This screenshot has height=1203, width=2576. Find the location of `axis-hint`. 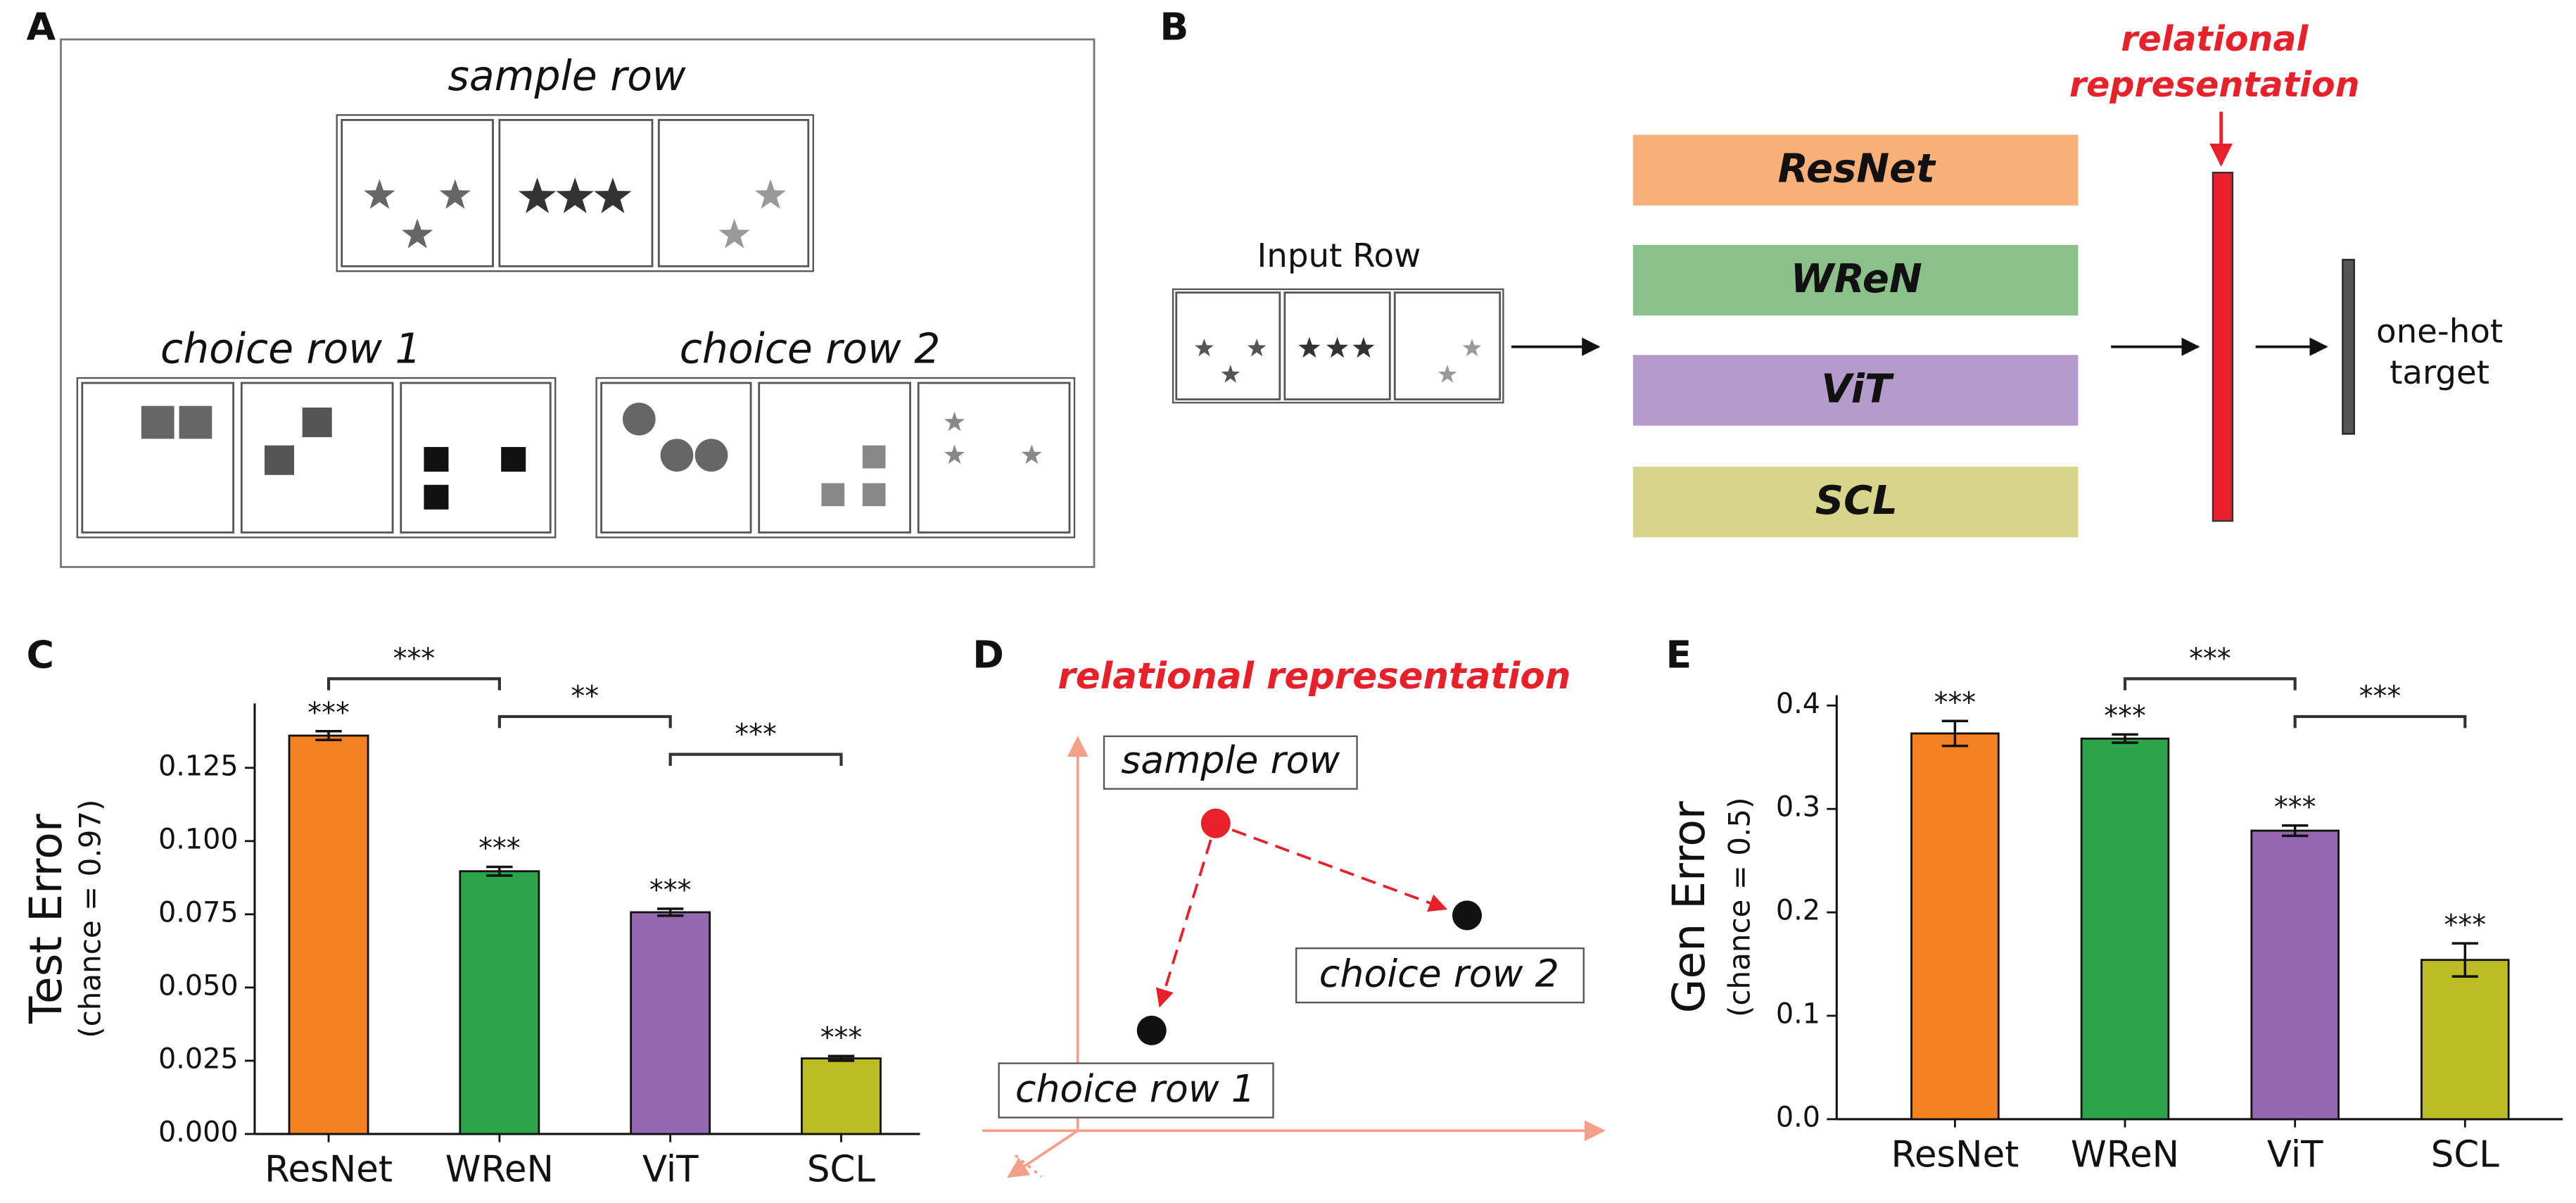

axis-hint is located at coordinates (1028, 1166).